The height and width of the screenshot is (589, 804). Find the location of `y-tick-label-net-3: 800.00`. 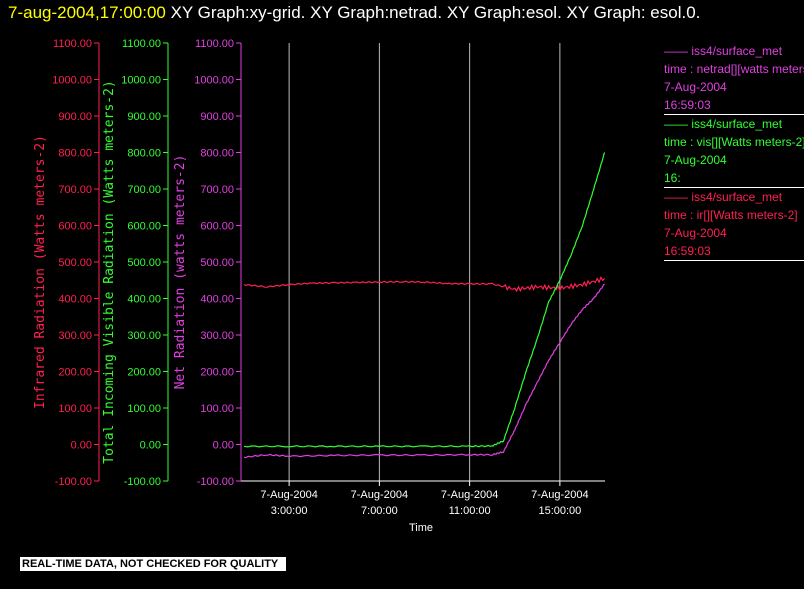

y-tick-label-net-3: 800.00 is located at coordinates (217, 154).